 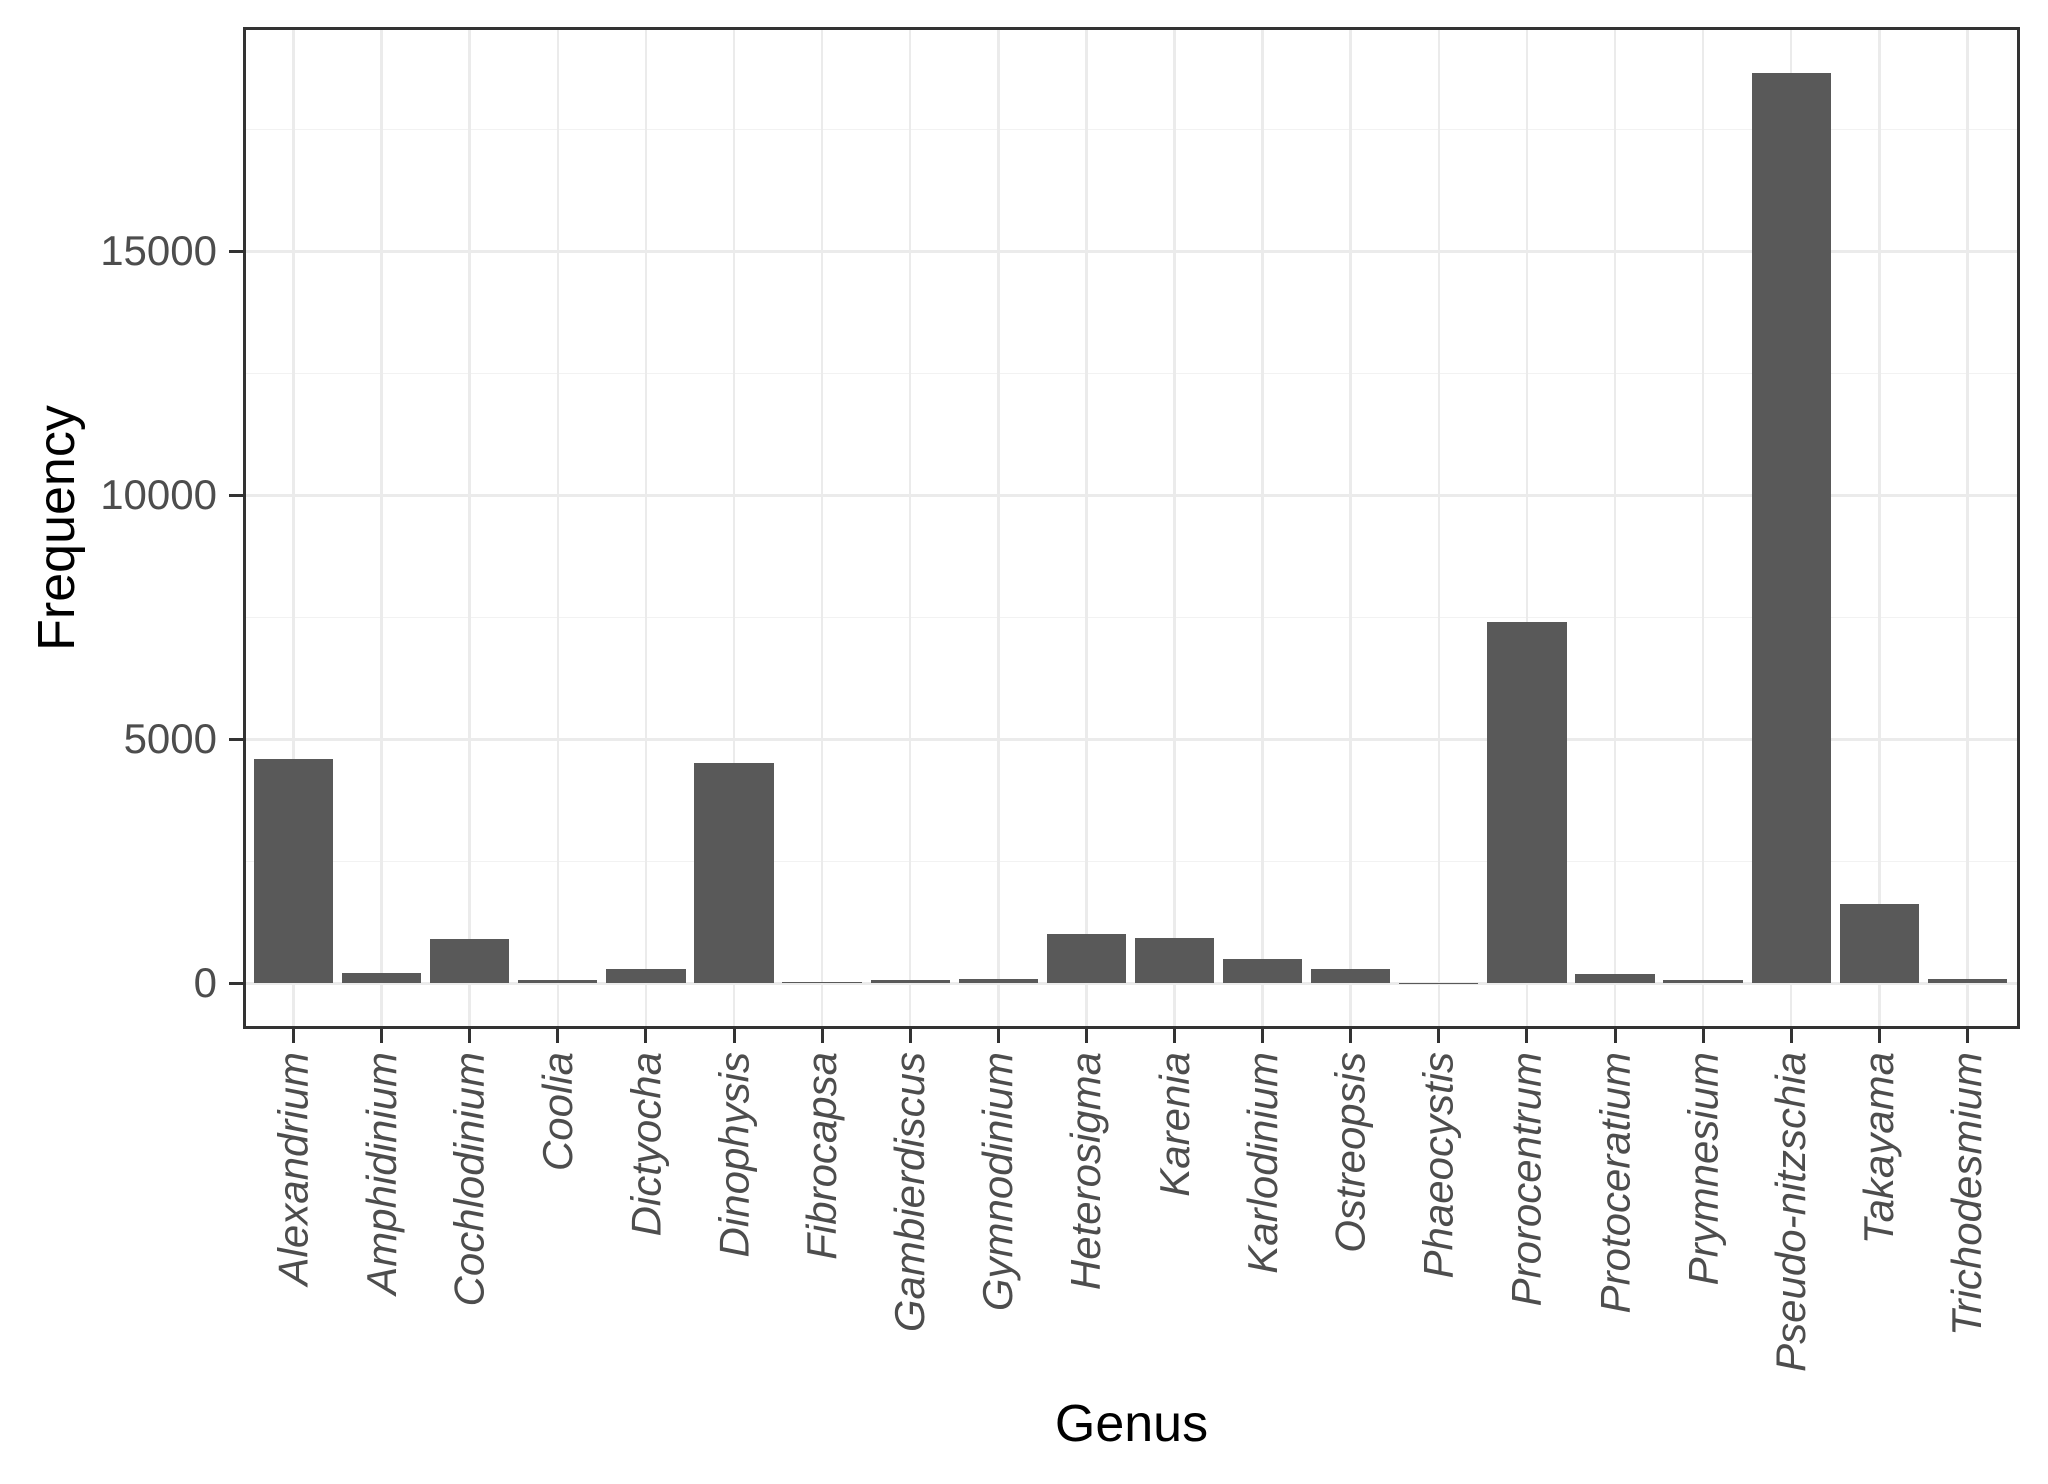 I want to click on x-tick-label-phaeocystis: Phaeocystis, so click(x=1438, y=1165).